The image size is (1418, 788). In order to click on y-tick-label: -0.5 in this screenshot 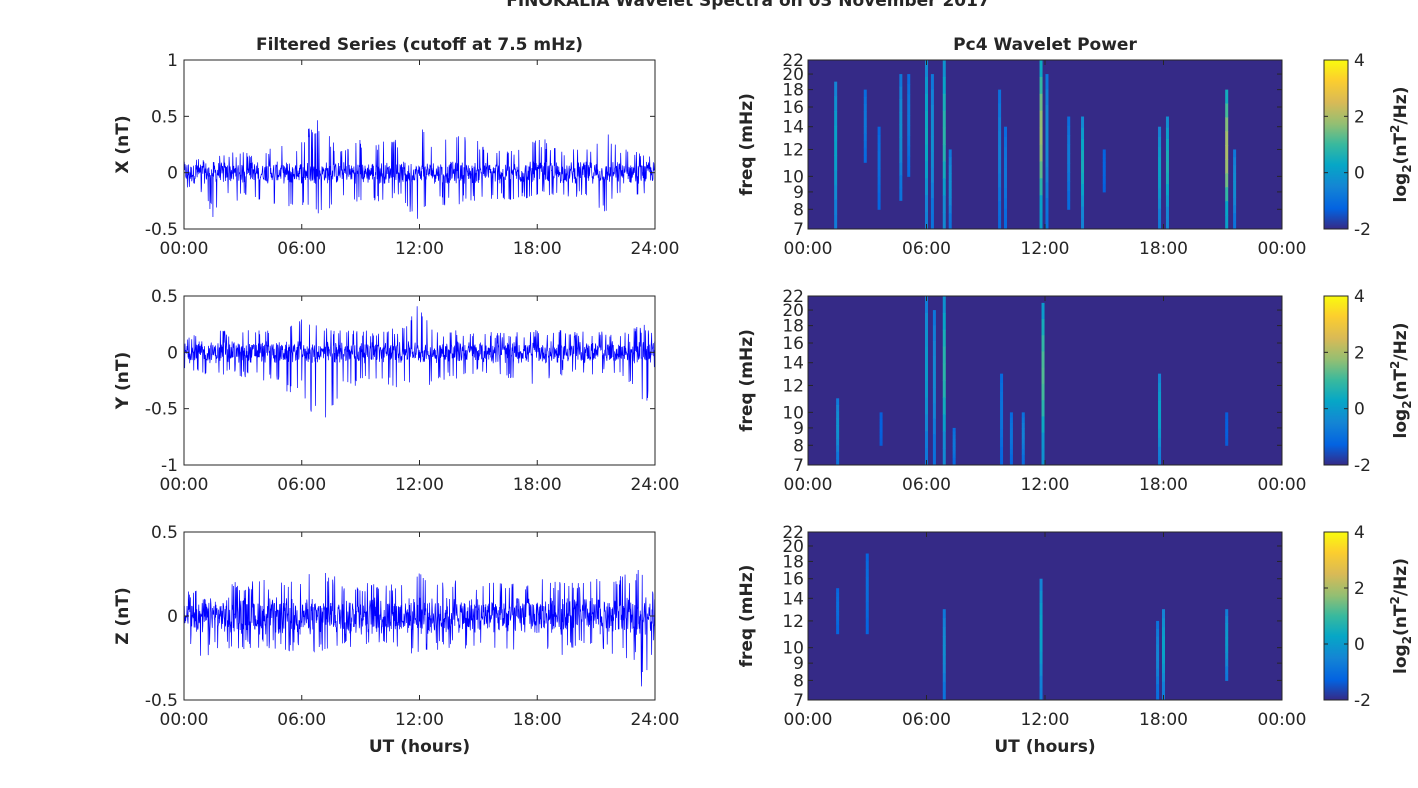, I will do `click(161, 701)`.